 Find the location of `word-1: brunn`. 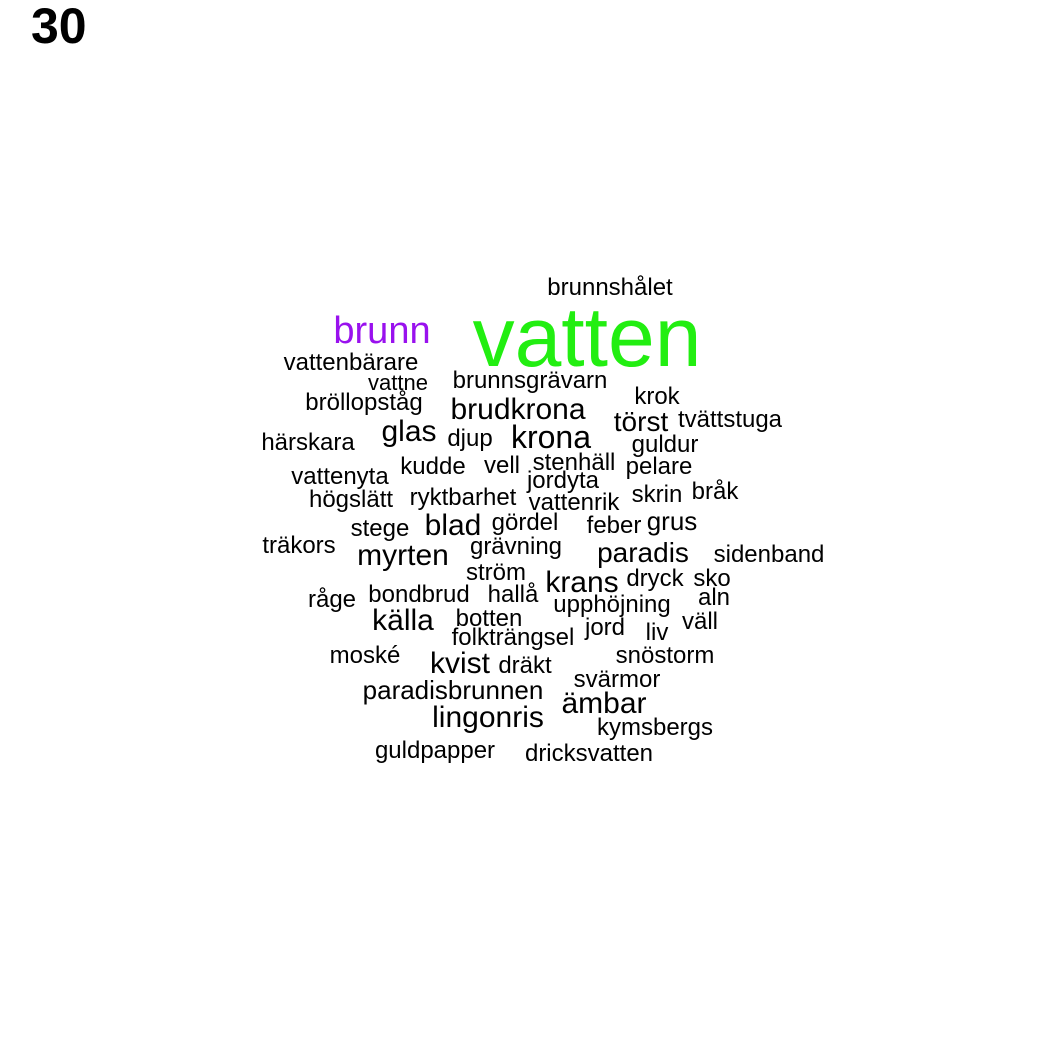

word-1: brunn is located at coordinates (382, 331).